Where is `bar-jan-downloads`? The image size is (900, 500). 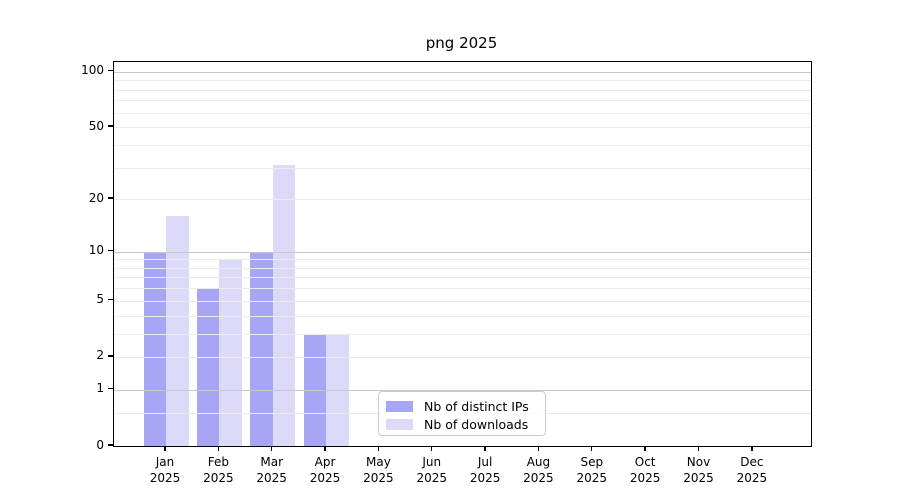 bar-jan-downloads is located at coordinates (177, 331).